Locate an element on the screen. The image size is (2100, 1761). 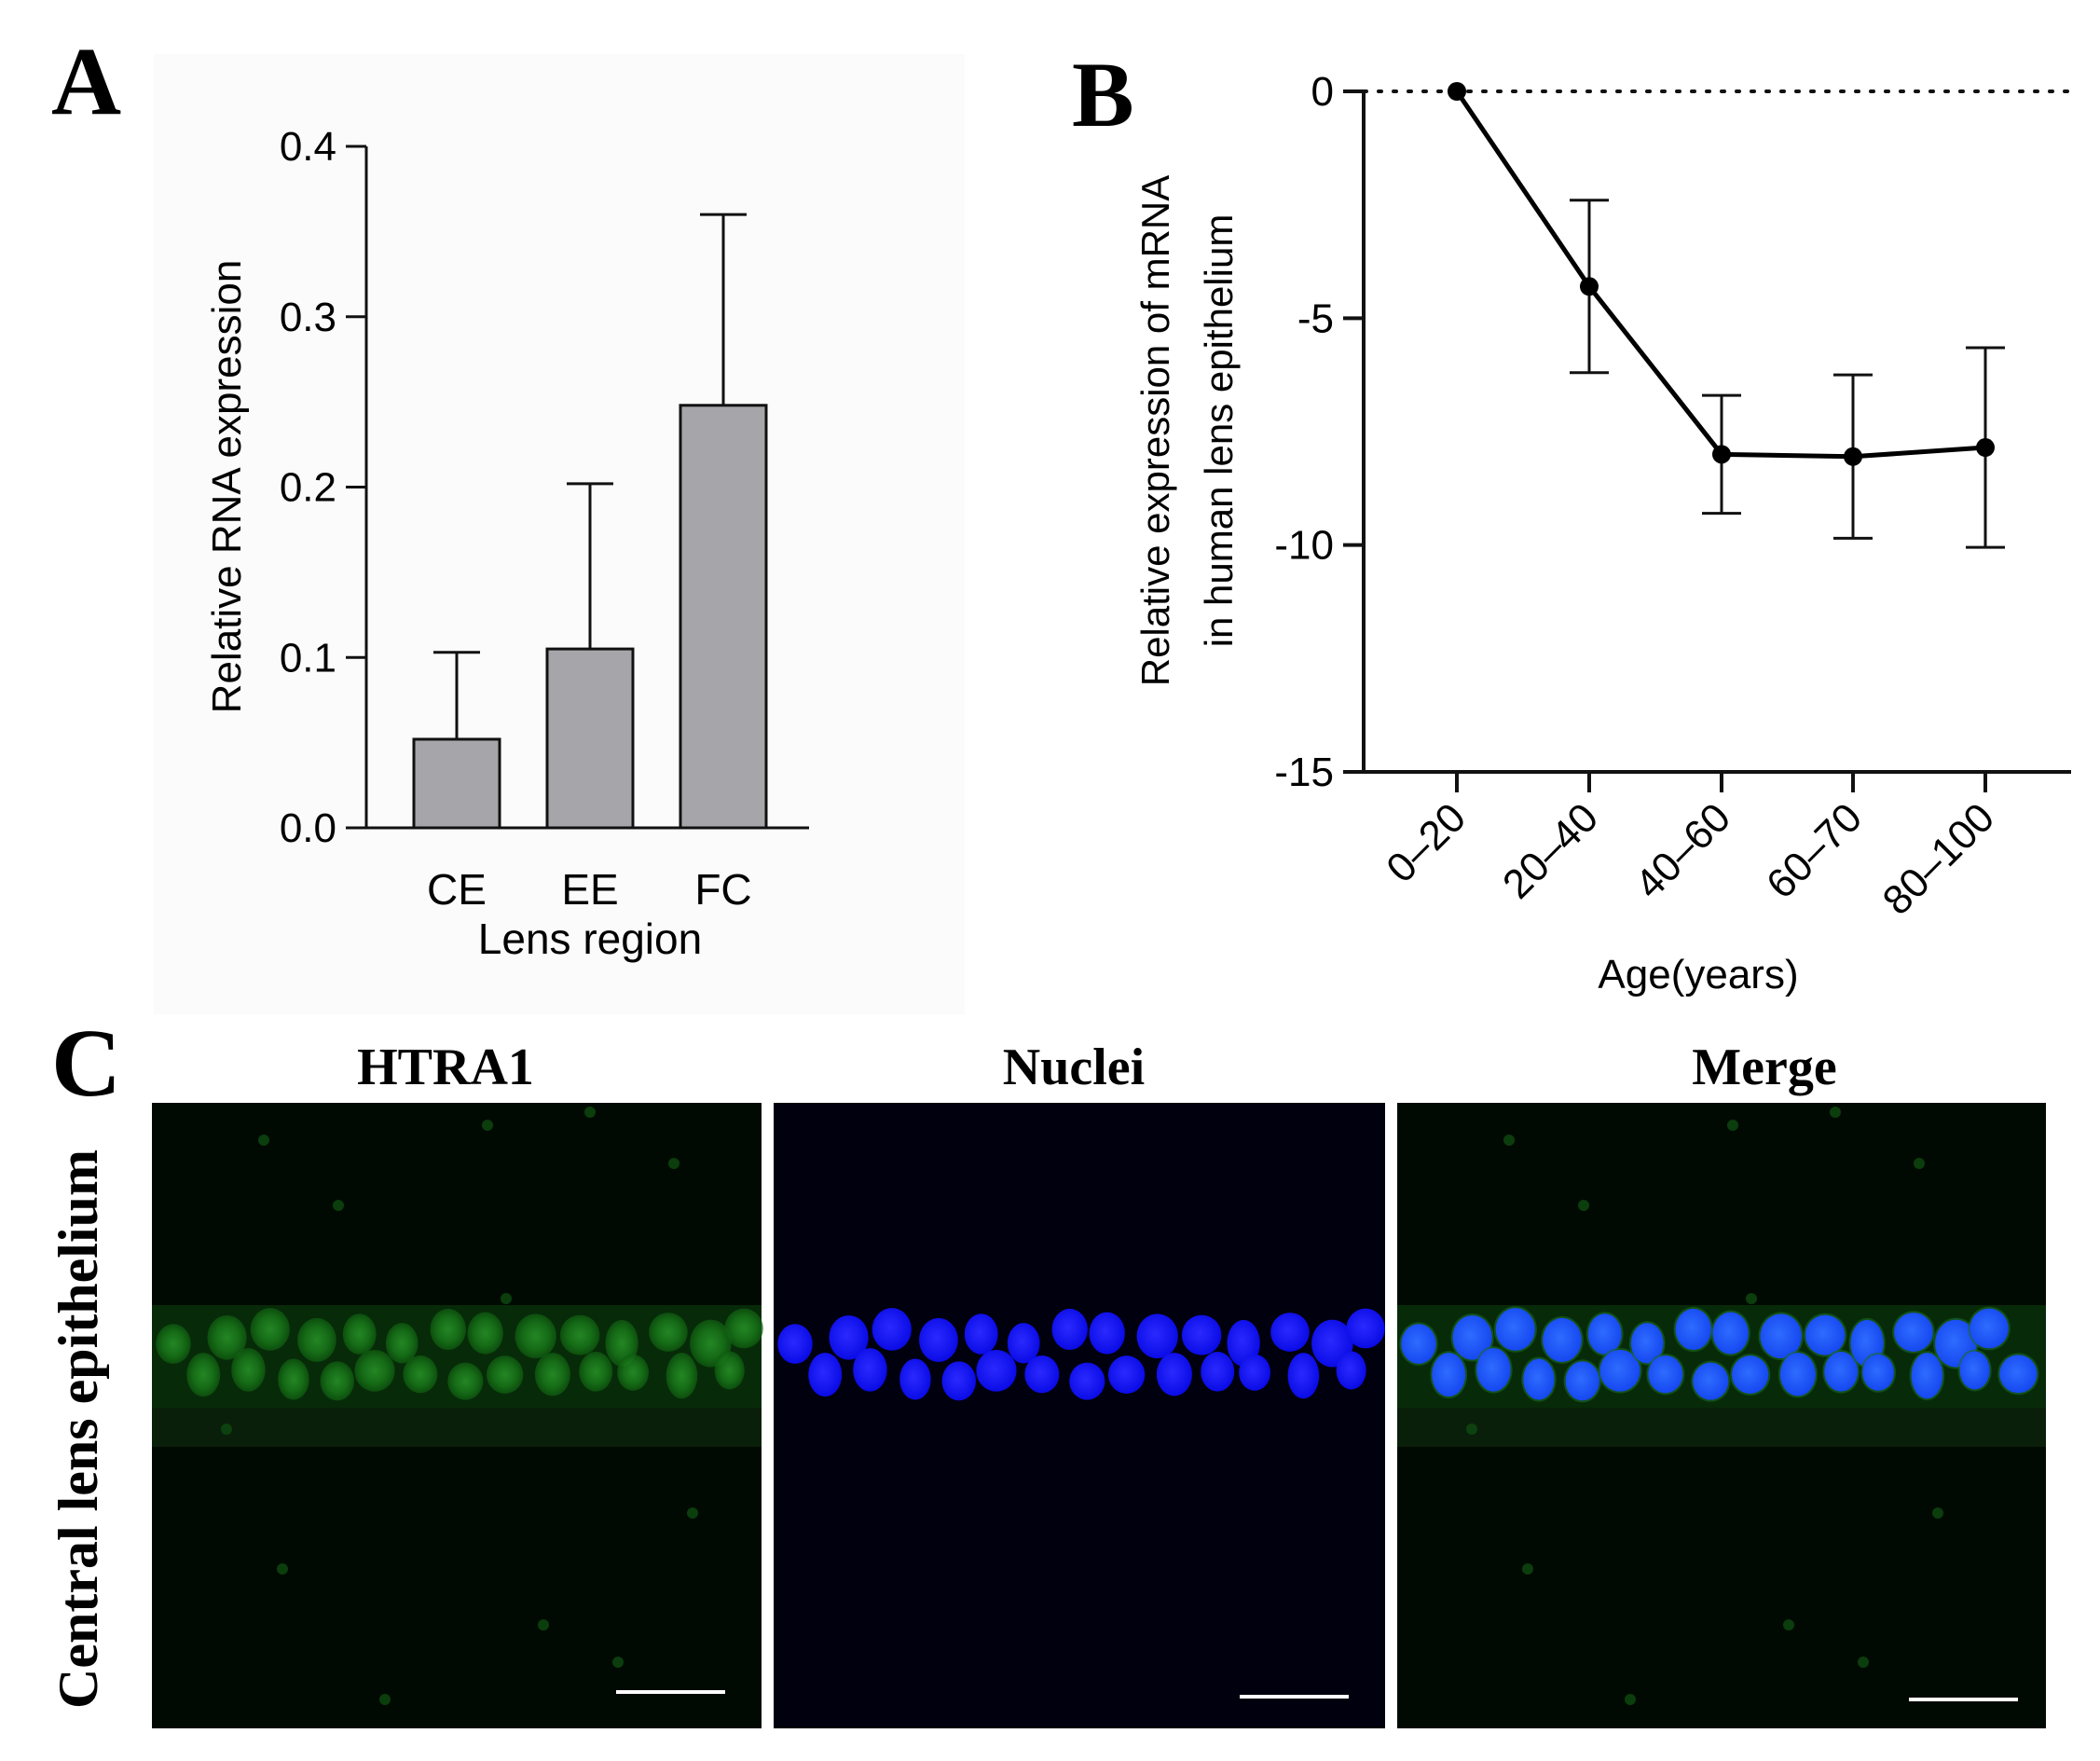
chart-b-xlabel: Age(years) is located at coordinates (1698, 974).